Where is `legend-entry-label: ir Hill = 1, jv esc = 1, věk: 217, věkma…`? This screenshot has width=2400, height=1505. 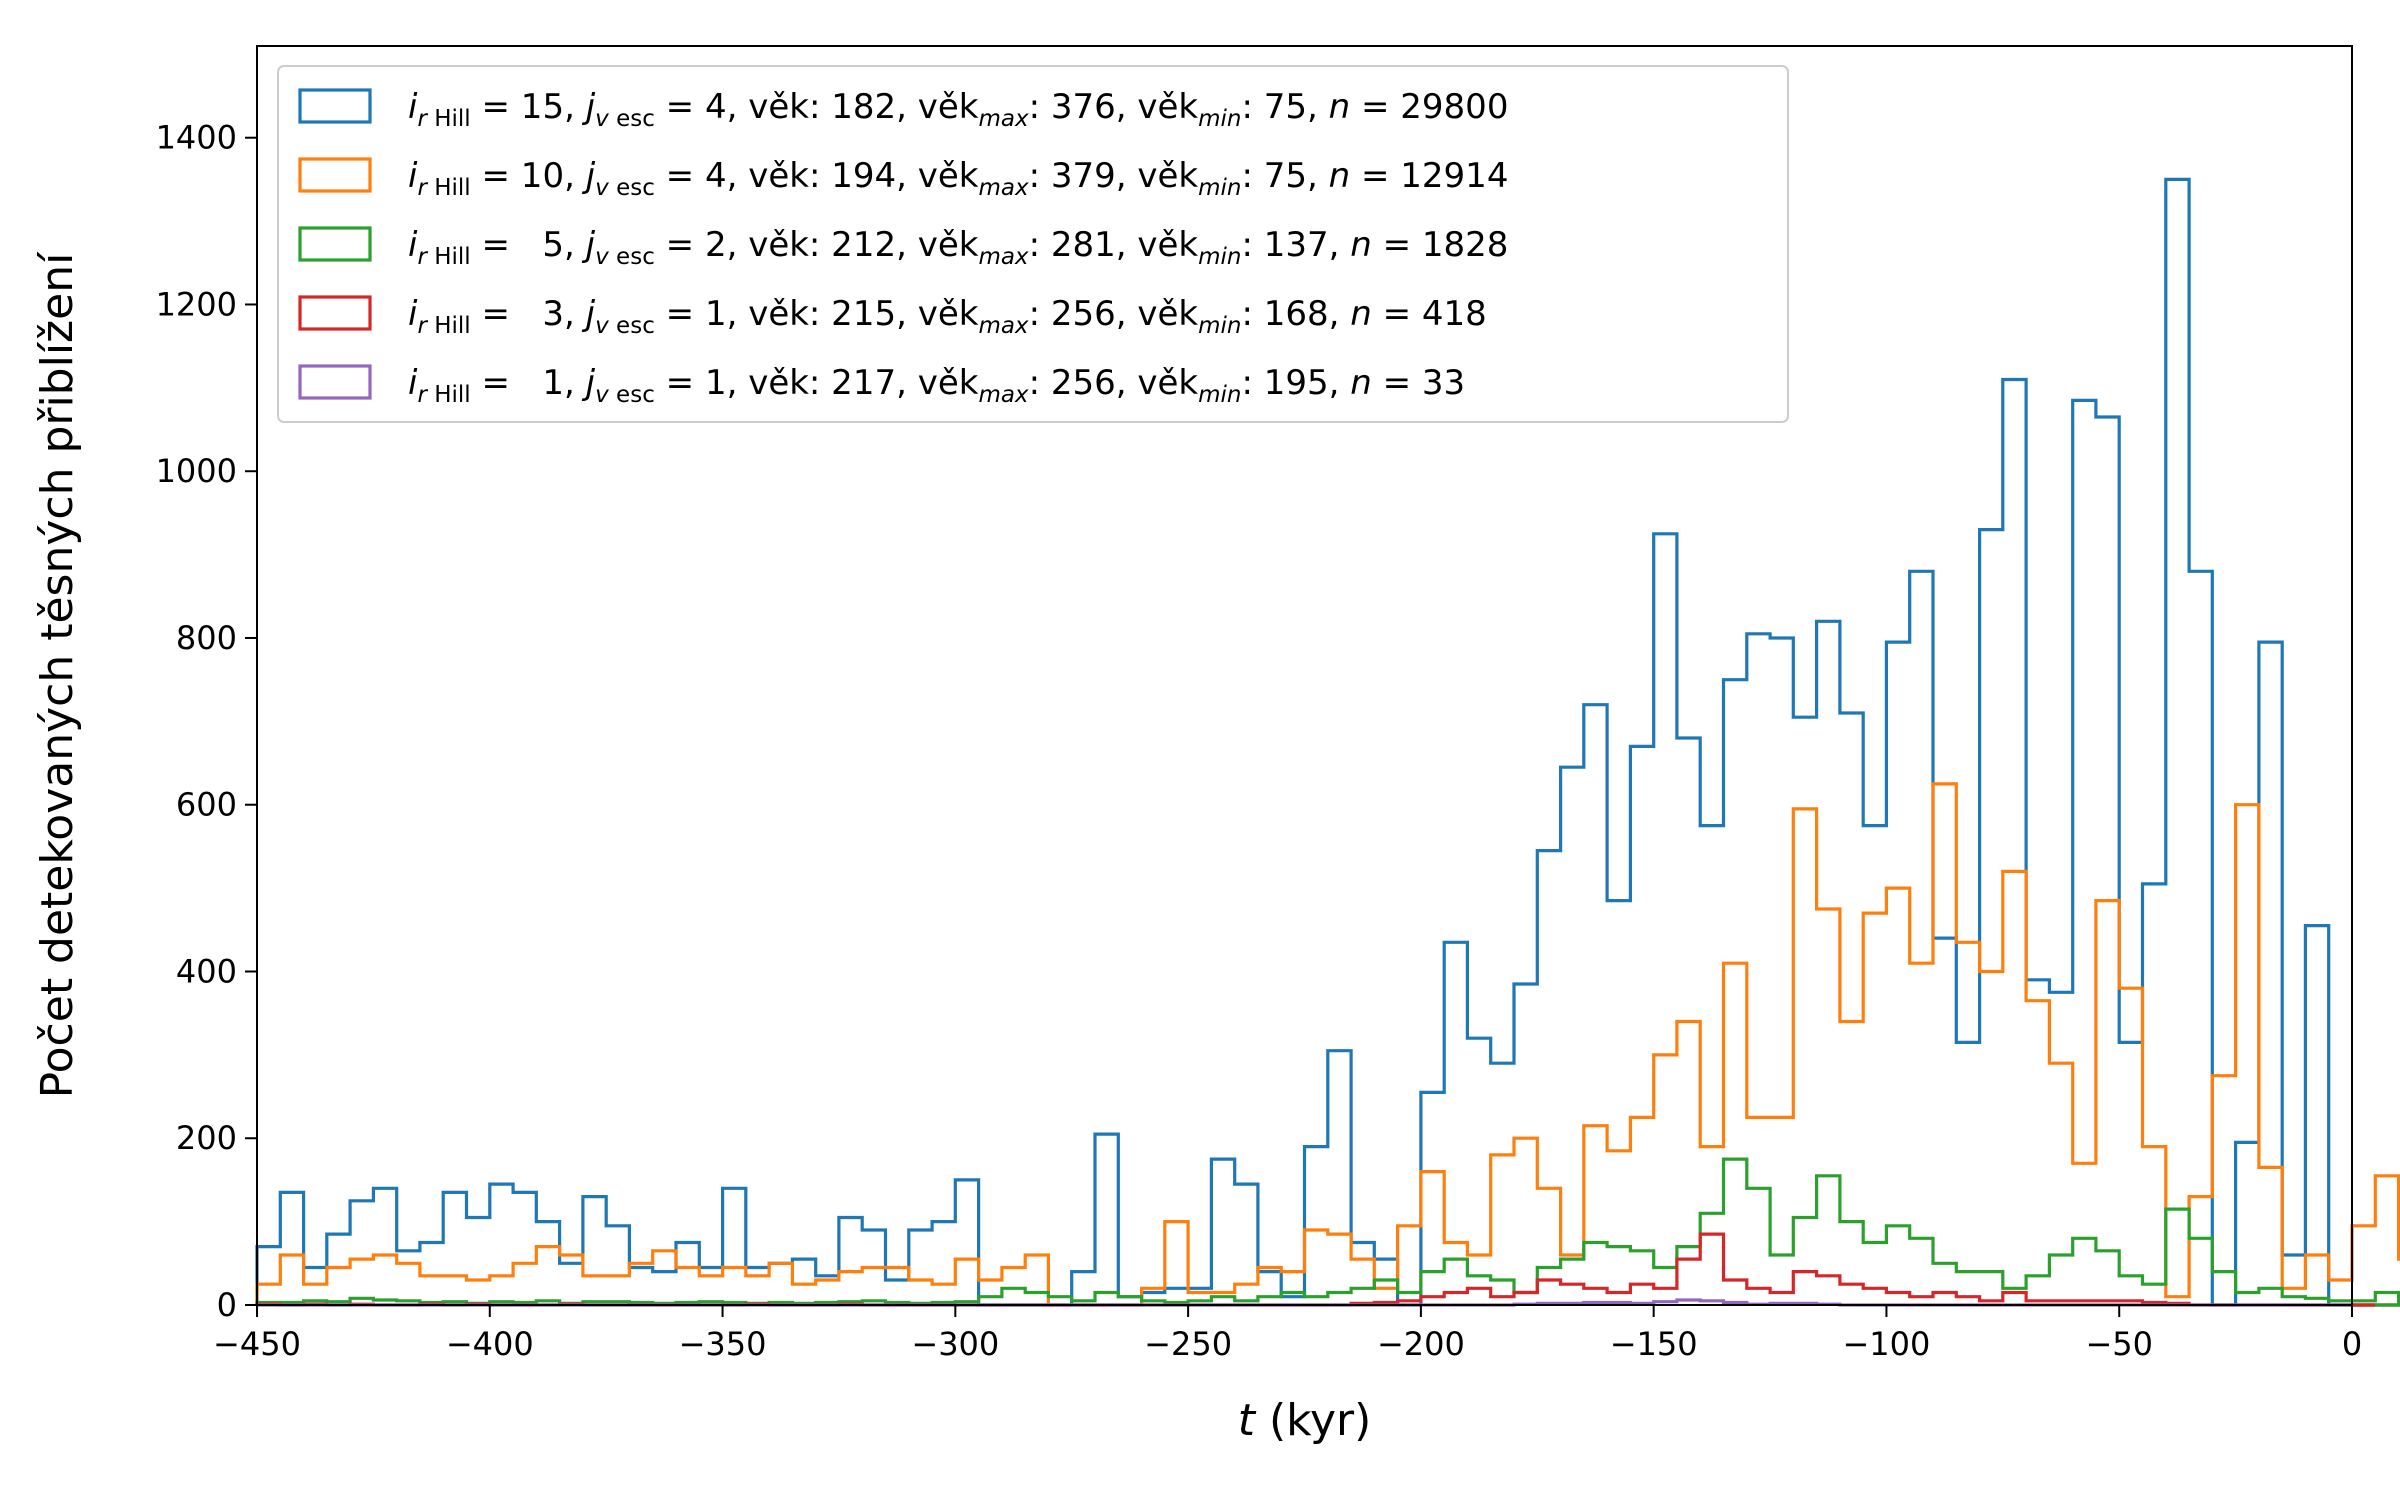 legend-entry-label: ir Hill = 1, jv esc = 1, věk: 217, věkma… is located at coordinates (936, 385).